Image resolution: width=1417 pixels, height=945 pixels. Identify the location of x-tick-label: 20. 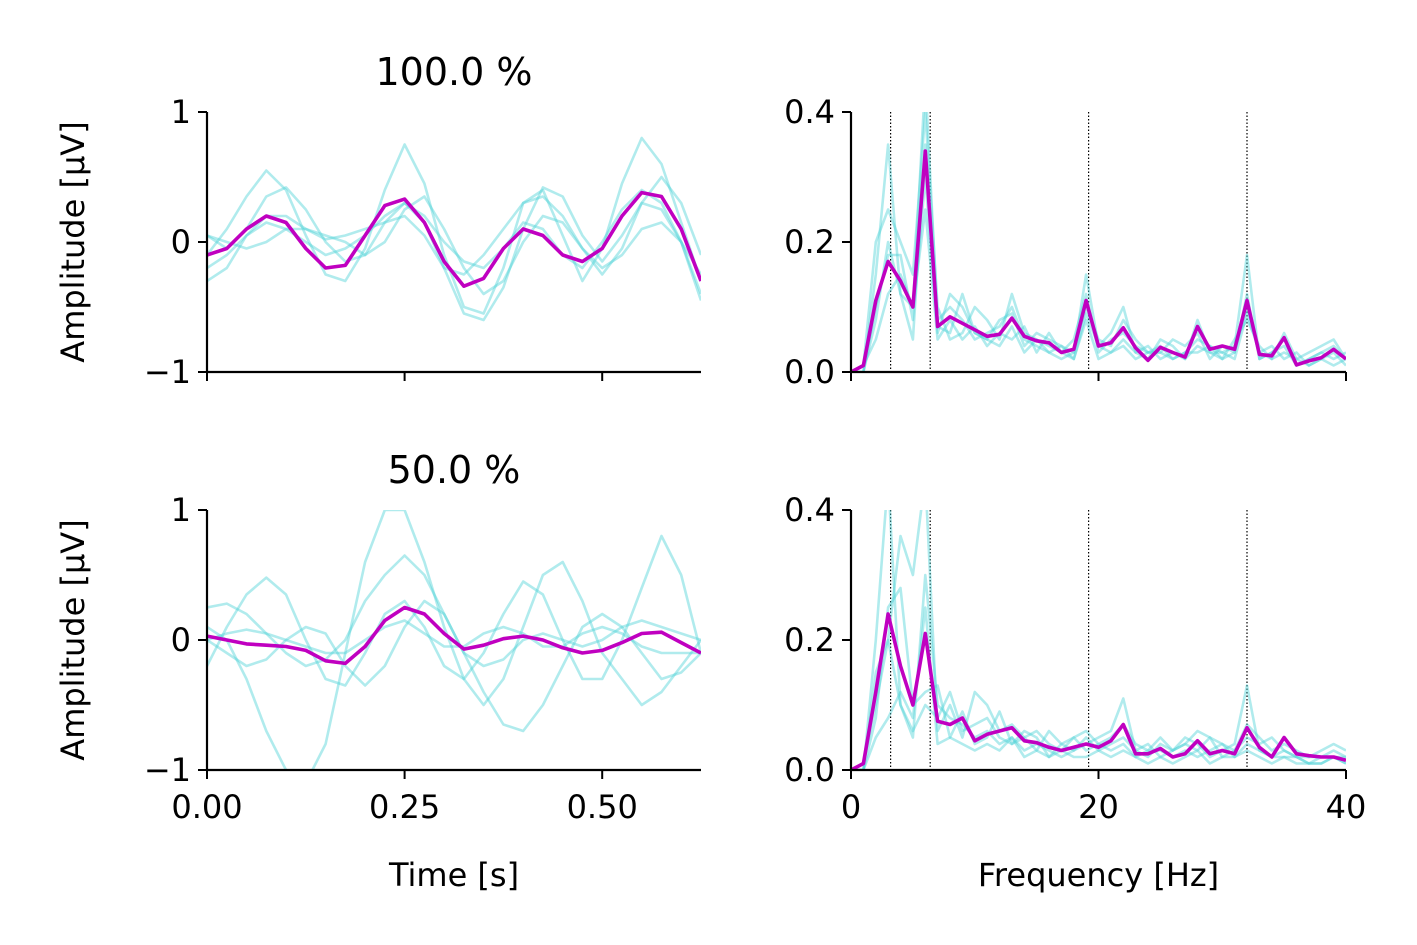
(1098, 807).